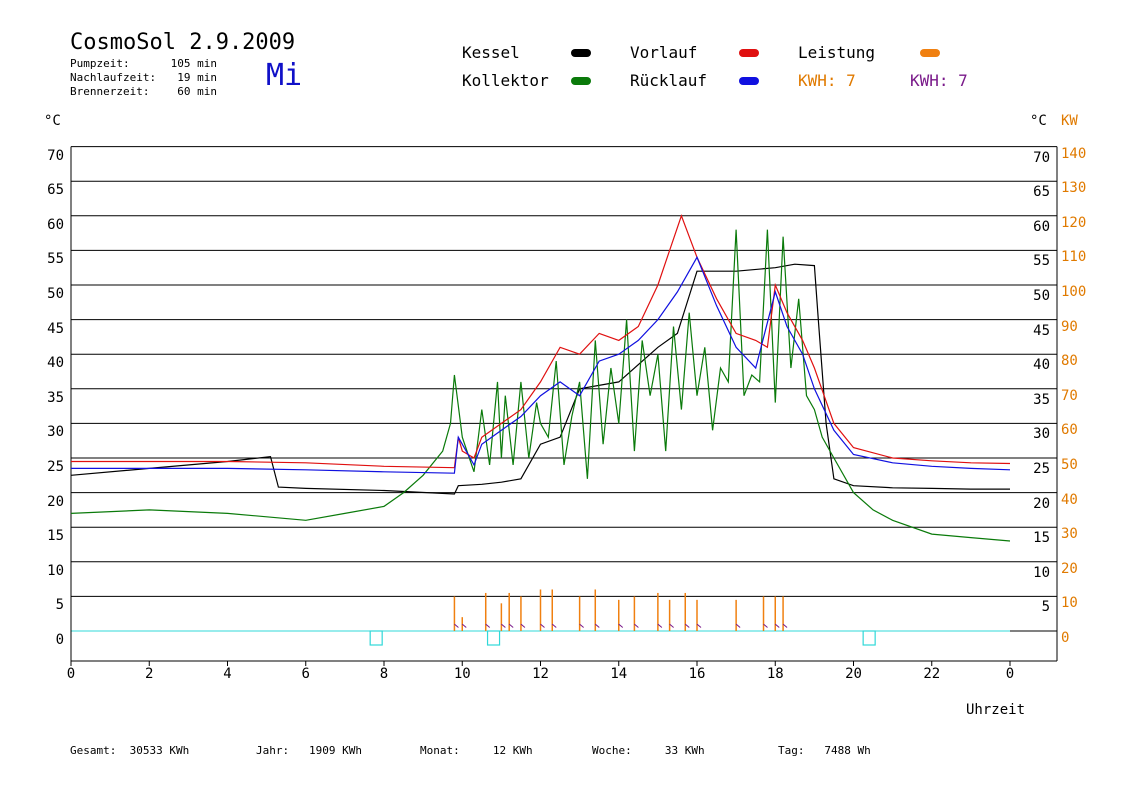 The height and width of the screenshot is (812, 1148). Describe the element at coordinates (1041, 261) in the screenshot. I see `y-right-tick-label: 55` at that location.